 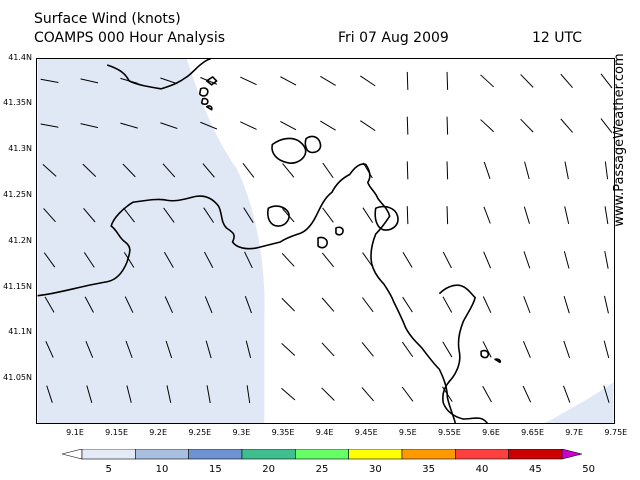 I want to click on legend-label: 20, so click(x=269, y=469).